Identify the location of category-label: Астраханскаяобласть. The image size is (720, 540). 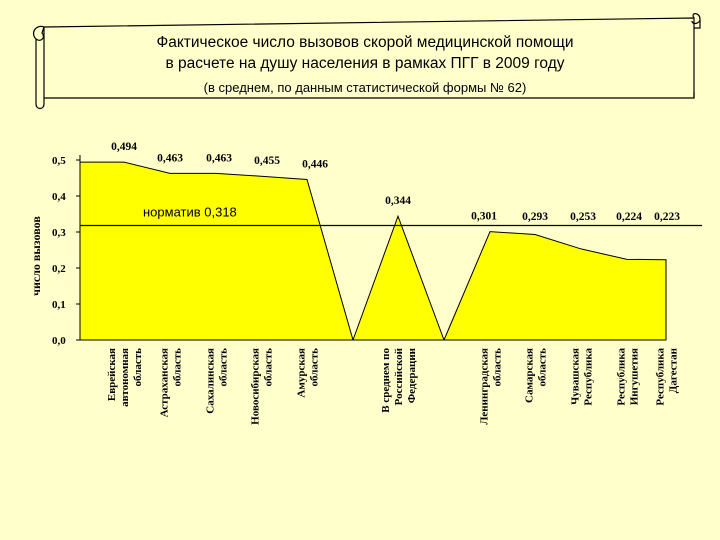
(171, 383).